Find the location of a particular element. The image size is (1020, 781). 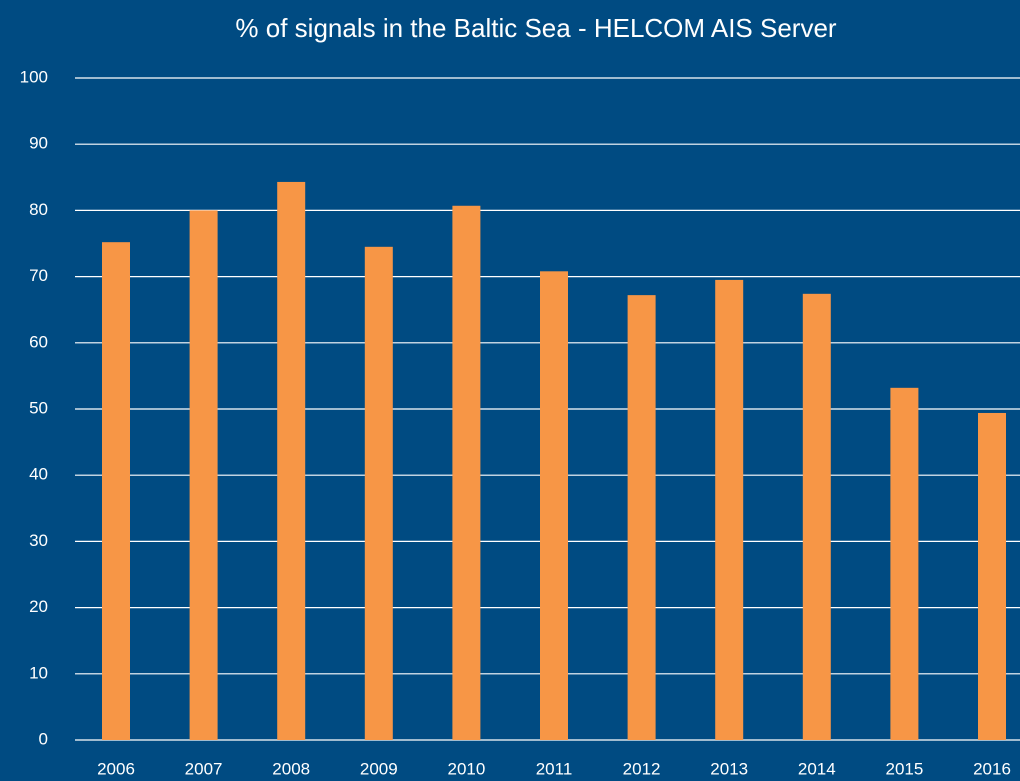

y-tick-label: 20 is located at coordinates (38, 606).